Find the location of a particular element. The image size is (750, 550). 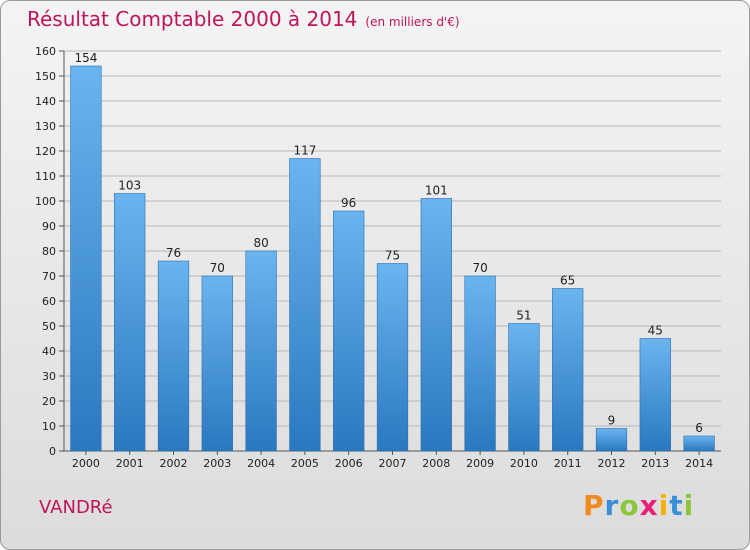

x-tick-label-2003: 2003 is located at coordinates (217, 463).